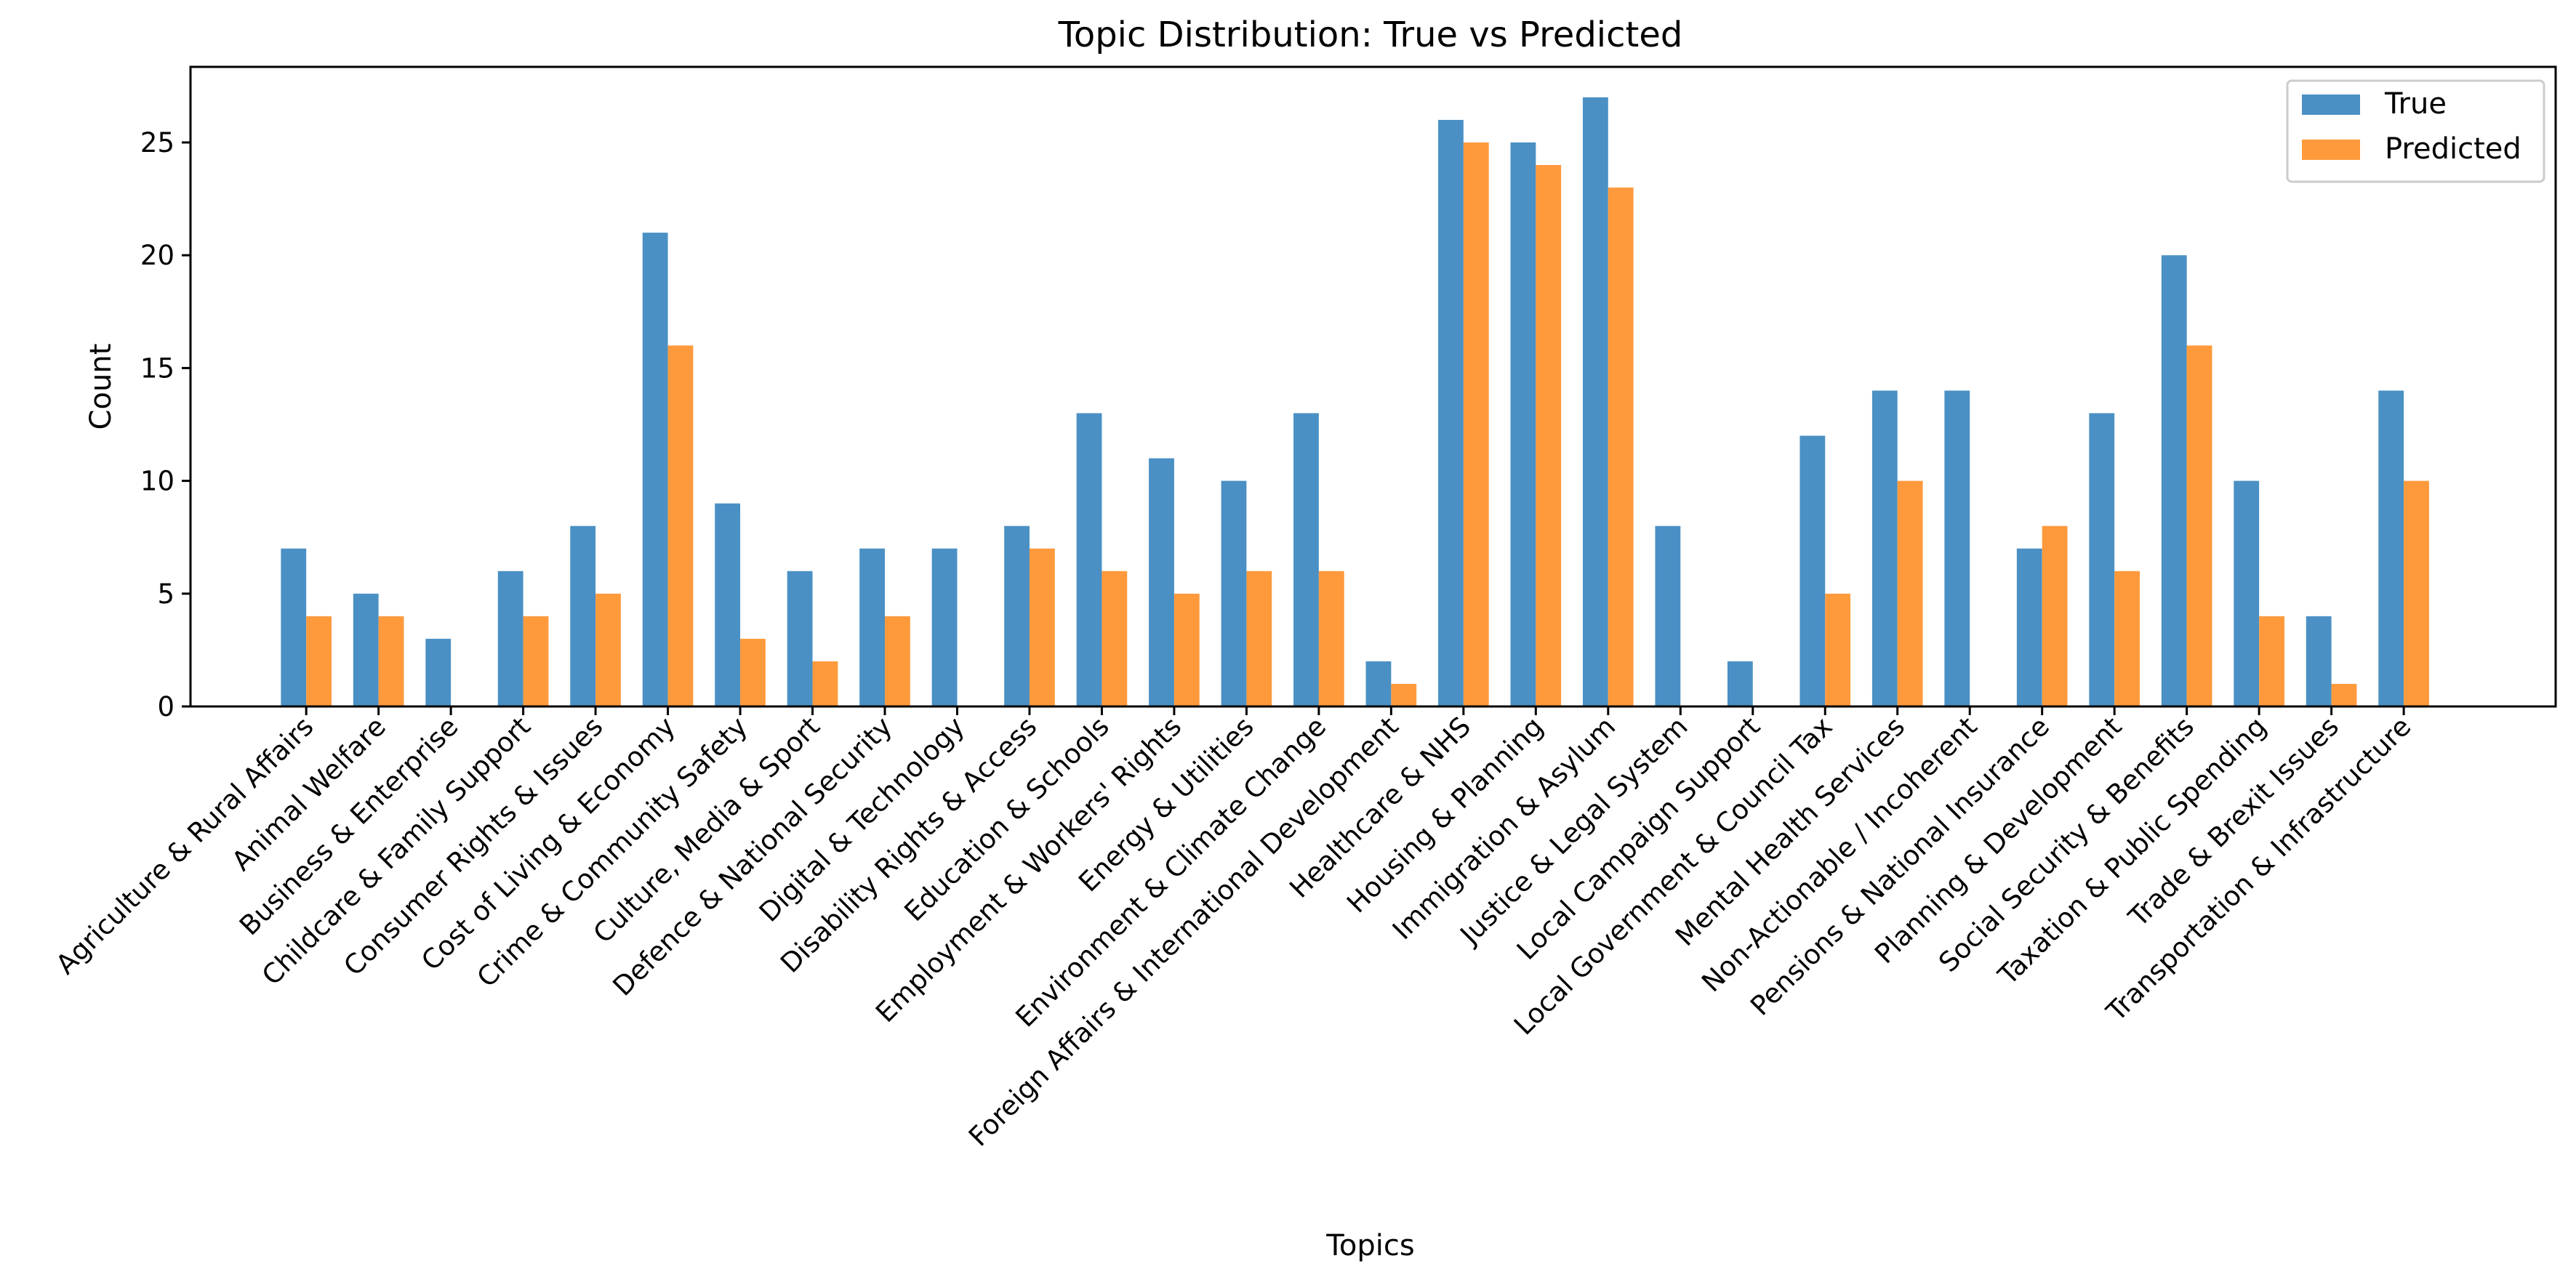 This screenshot has height=1285, width=2576. What do you see at coordinates (157, 142) in the screenshot?
I see `y-tick-label: 25` at bounding box center [157, 142].